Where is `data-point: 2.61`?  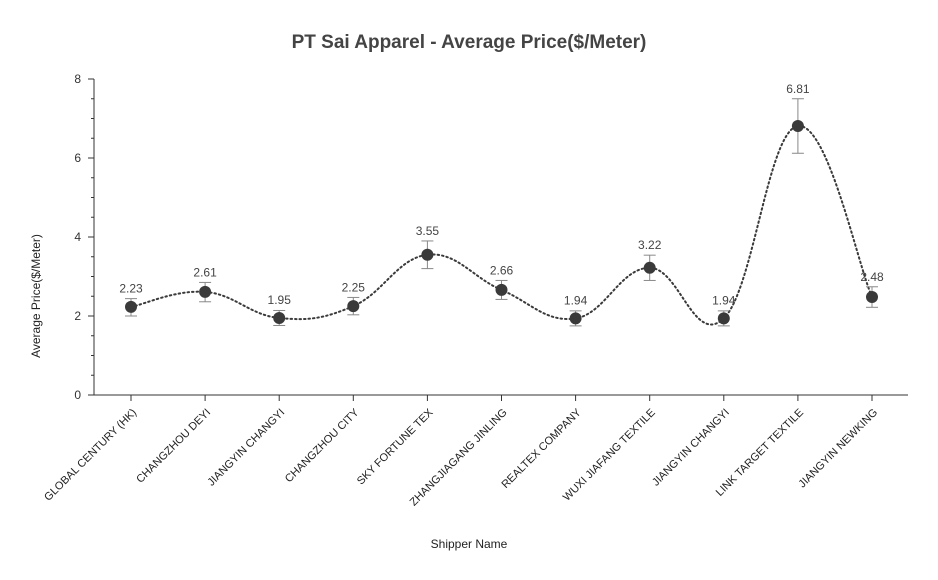
data-point: 2.61 is located at coordinates (205, 284).